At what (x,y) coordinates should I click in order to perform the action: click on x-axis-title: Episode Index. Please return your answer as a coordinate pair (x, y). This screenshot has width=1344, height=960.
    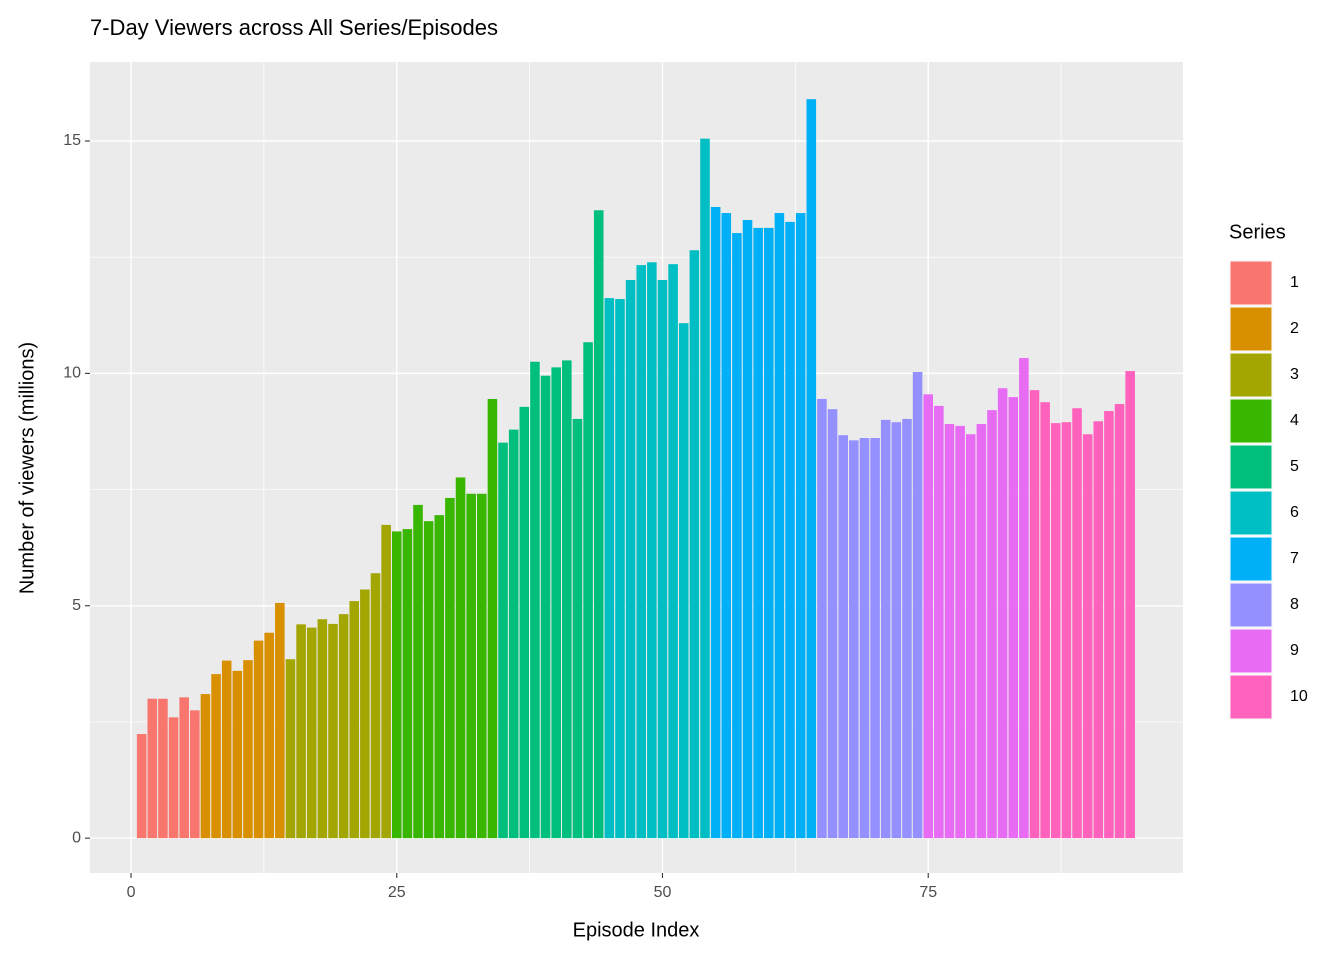
    Looking at the image, I should click on (636, 930).